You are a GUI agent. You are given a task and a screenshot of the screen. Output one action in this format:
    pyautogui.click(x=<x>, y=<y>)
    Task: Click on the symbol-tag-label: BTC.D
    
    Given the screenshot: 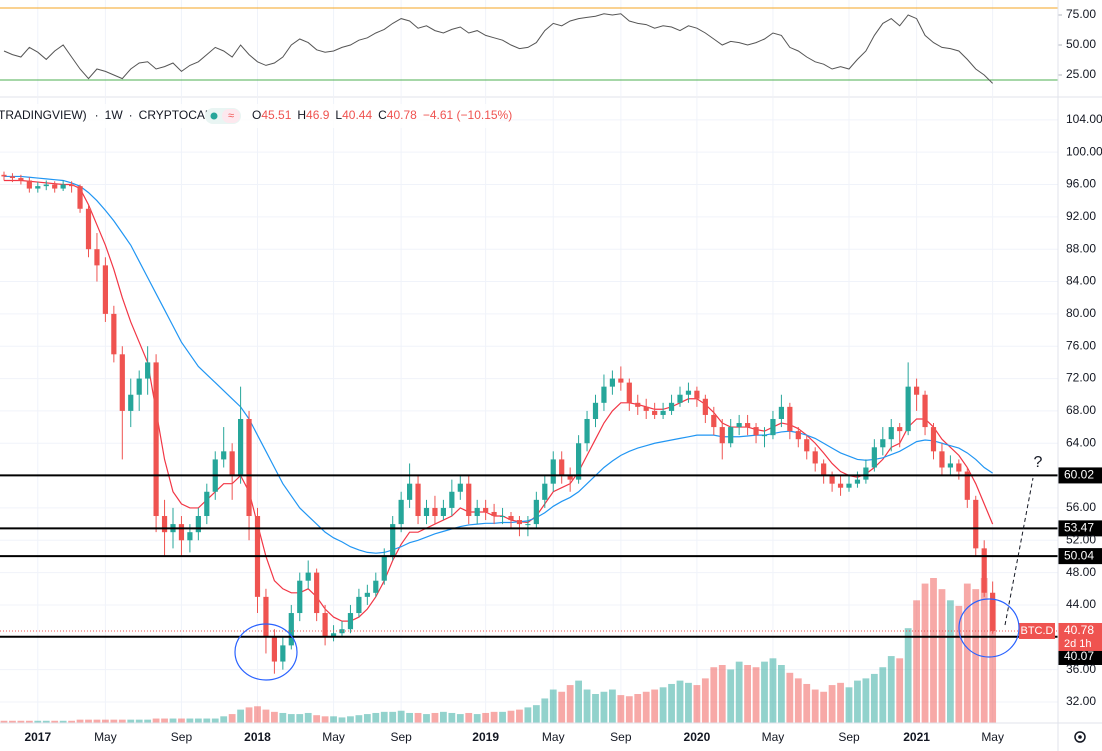 What is the action you would take?
    pyautogui.click(x=1037, y=631)
    